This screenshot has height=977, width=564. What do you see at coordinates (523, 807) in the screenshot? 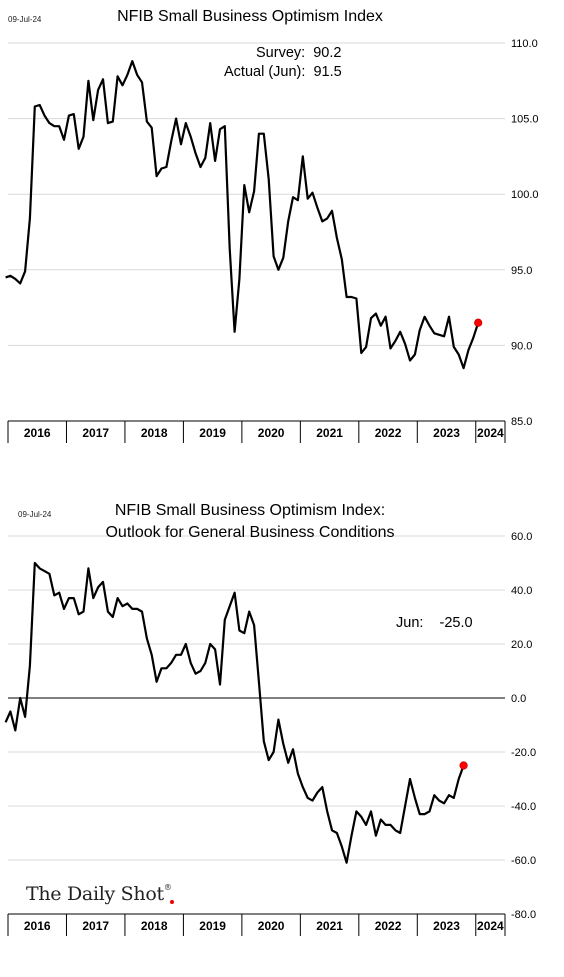
I see `y-tick-label: -40.0` at bounding box center [523, 807].